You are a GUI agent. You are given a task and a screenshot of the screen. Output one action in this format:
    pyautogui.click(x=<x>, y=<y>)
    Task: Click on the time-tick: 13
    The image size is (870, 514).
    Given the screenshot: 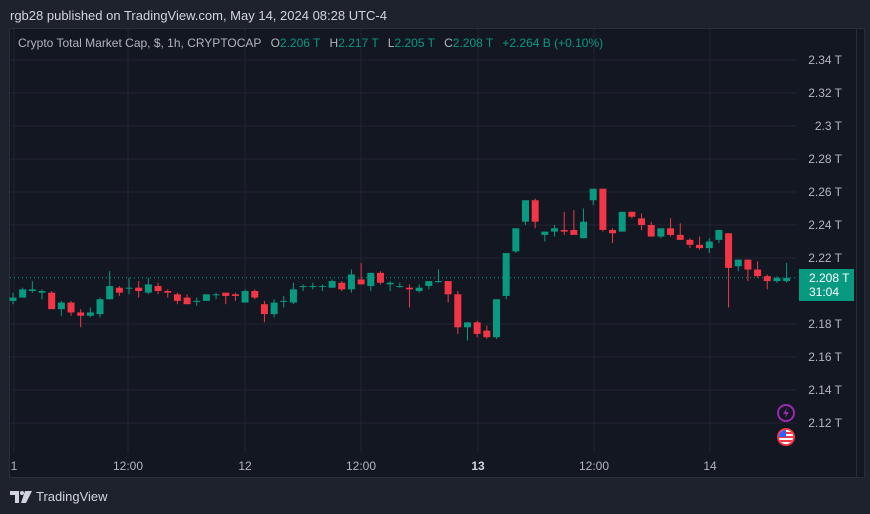 What is the action you would take?
    pyautogui.click(x=478, y=466)
    